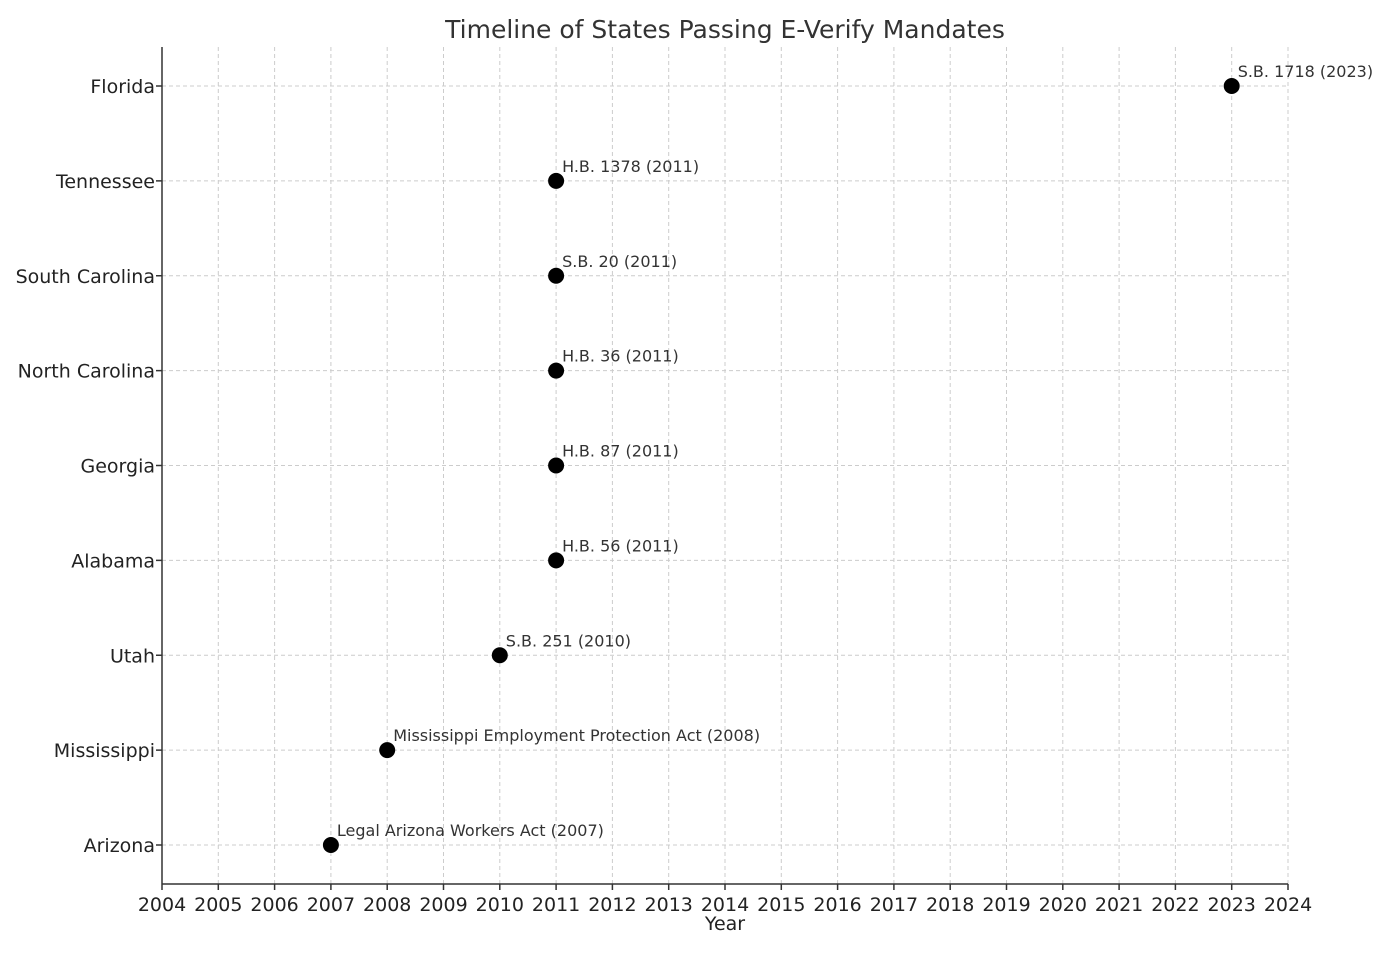 The image size is (1396, 953). Describe the element at coordinates (122, 87) in the screenshot. I see `y-tick-label: Florida` at that location.